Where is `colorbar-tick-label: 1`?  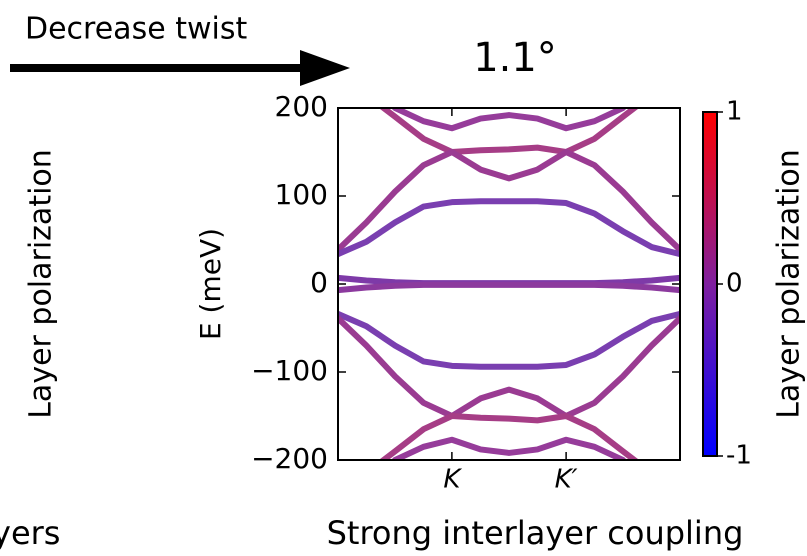 colorbar-tick-label: 1 is located at coordinates (734, 112).